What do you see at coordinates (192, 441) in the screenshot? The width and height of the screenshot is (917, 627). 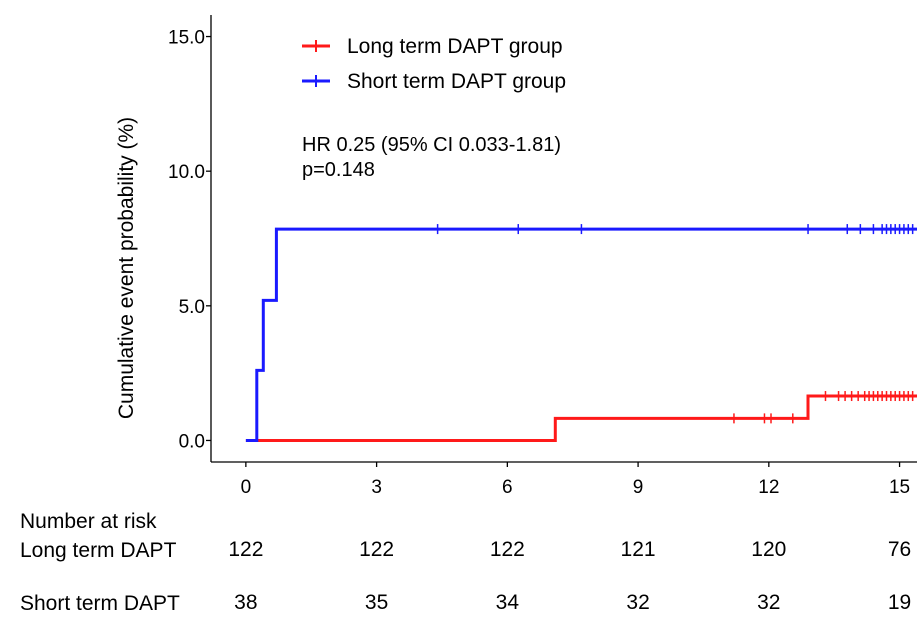 I see `y-tick-label: 0.0` at bounding box center [192, 441].